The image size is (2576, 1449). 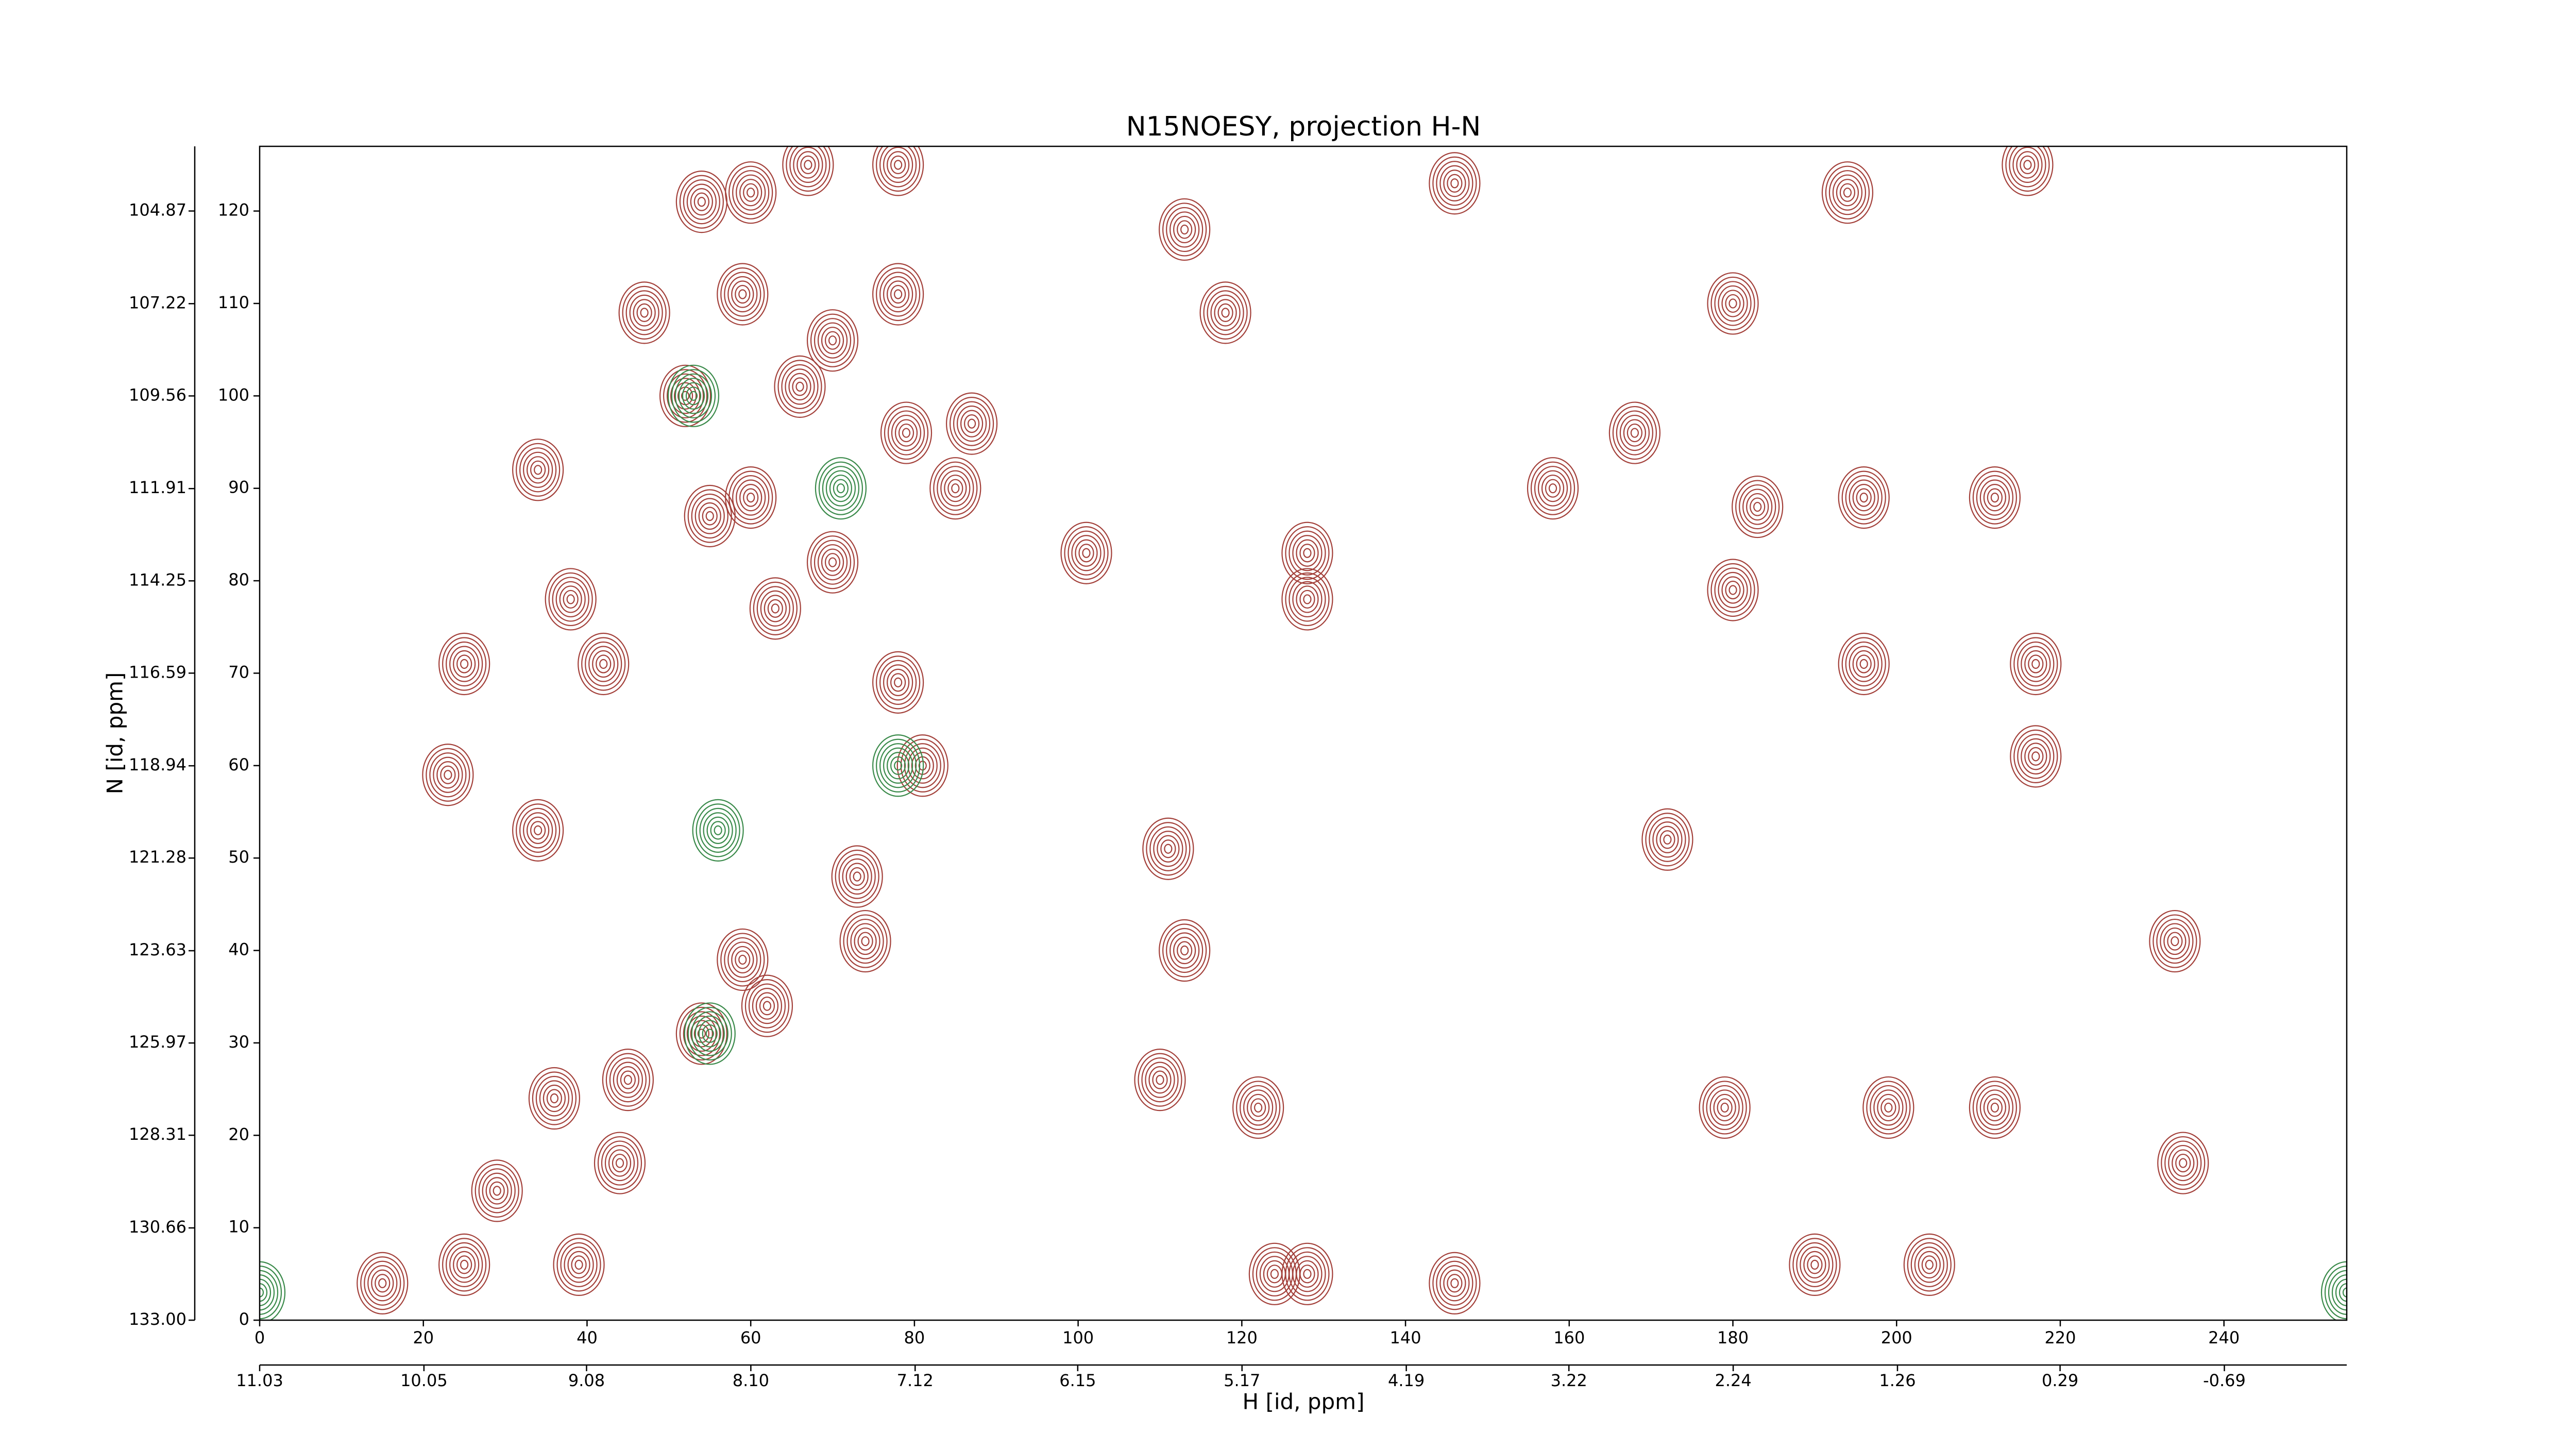 What do you see at coordinates (1733, 1337) in the screenshot?
I see `x-tick-label: 180` at bounding box center [1733, 1337].